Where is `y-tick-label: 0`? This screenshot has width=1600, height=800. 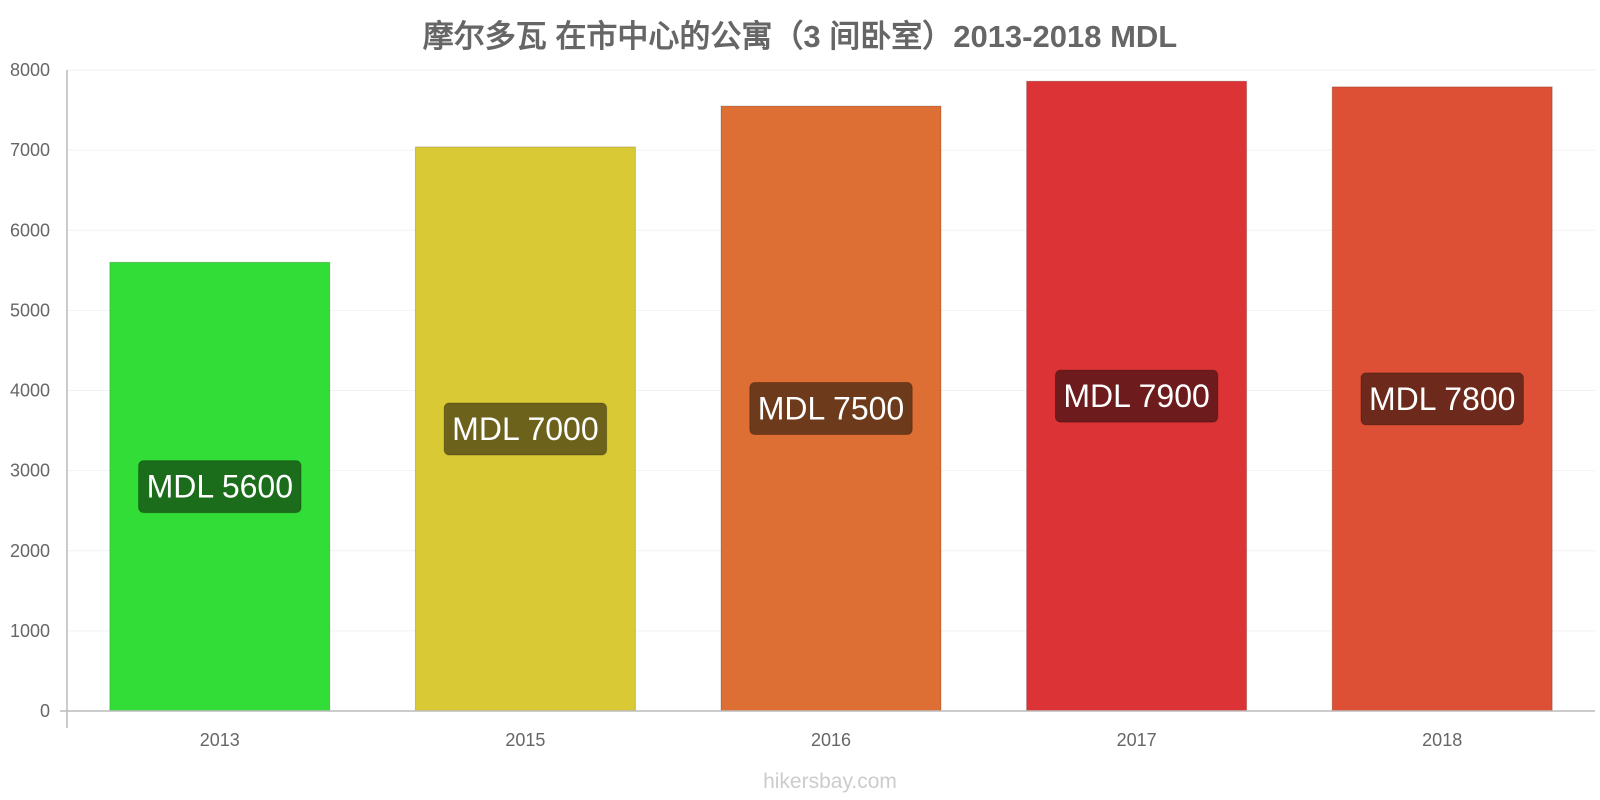
y-tick-label: 0 is located at coordinates (45, 711).